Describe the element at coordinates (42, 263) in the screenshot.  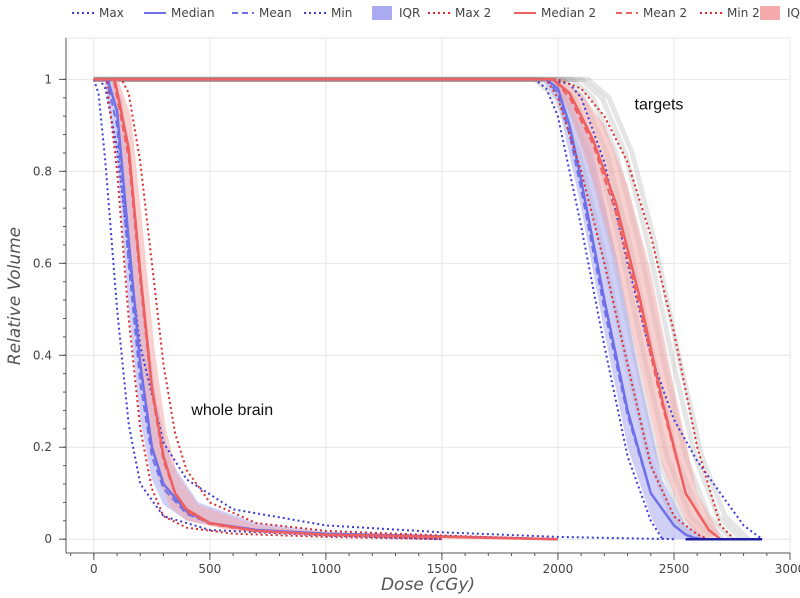
I see `y-tick-label-3: 0.6` at that location.